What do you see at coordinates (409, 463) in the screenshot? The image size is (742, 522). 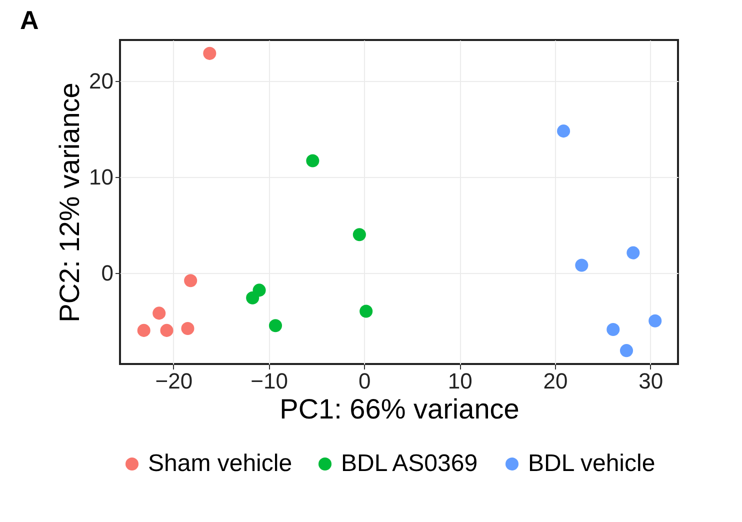 I see `legend-label: BDL AS0369` at bounding box center [409, 463].